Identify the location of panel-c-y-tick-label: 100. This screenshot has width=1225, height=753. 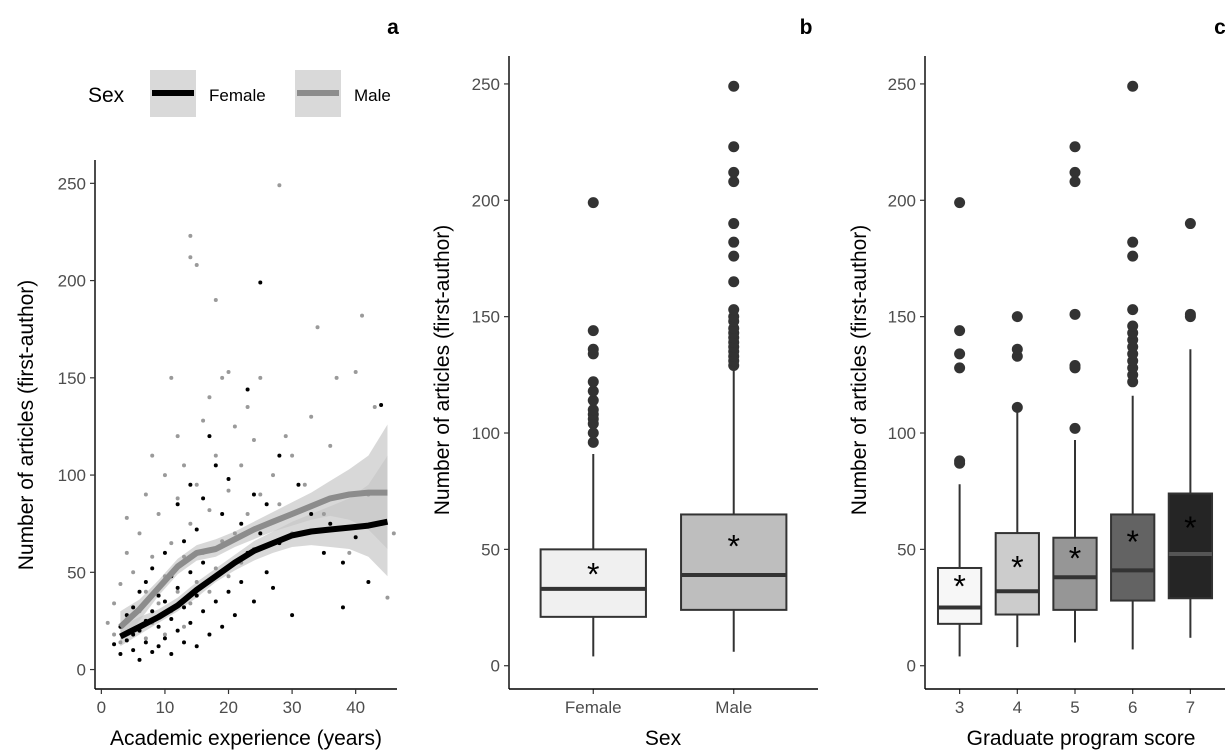
(902, 433).